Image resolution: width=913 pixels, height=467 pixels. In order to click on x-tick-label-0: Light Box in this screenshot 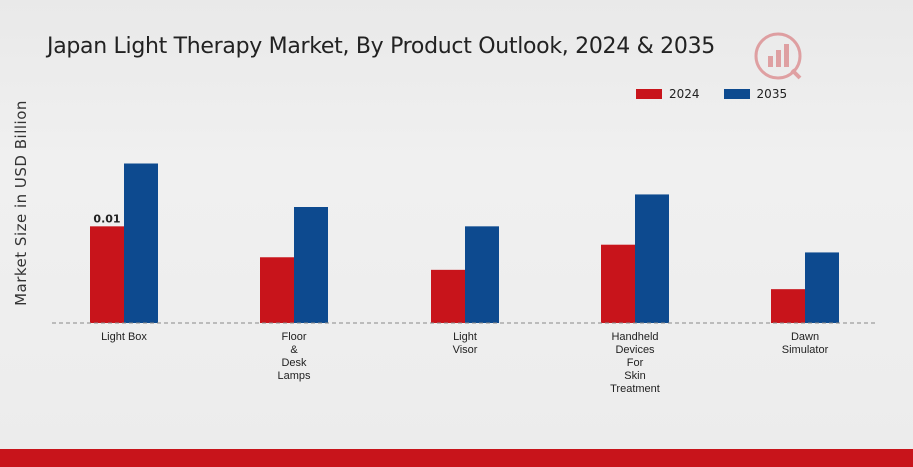, I will do `click(124, 337)`.